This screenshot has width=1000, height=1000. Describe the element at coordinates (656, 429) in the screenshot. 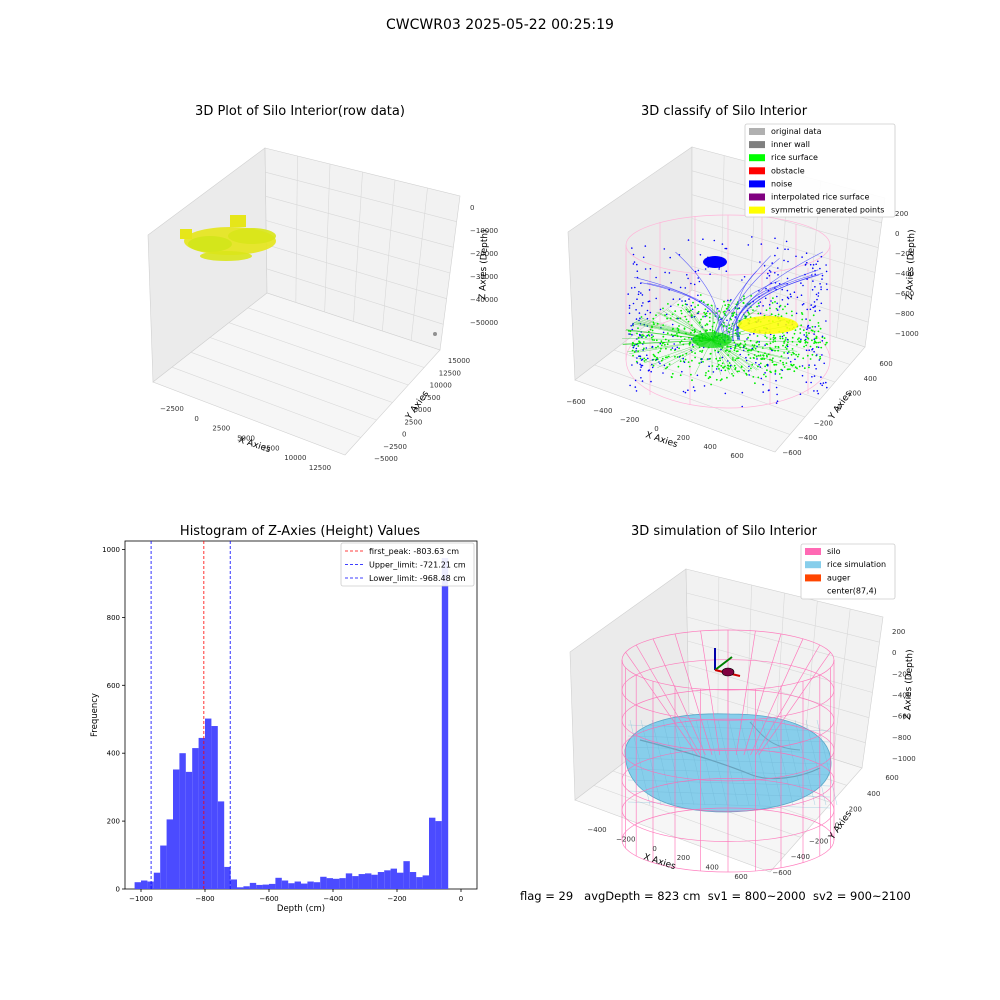

I see `classify-x-tick-label: 0` at that location.